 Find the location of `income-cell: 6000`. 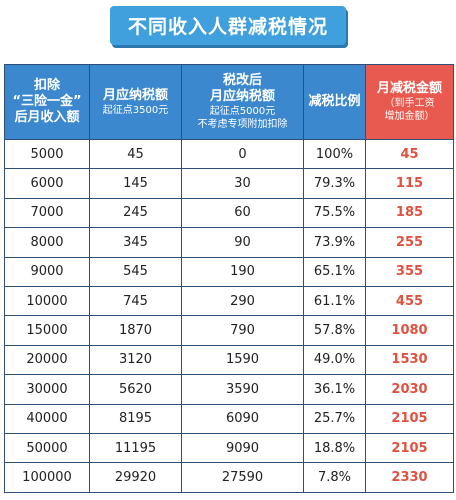

income-cell: 6000 is located at coordinates (47, 183).